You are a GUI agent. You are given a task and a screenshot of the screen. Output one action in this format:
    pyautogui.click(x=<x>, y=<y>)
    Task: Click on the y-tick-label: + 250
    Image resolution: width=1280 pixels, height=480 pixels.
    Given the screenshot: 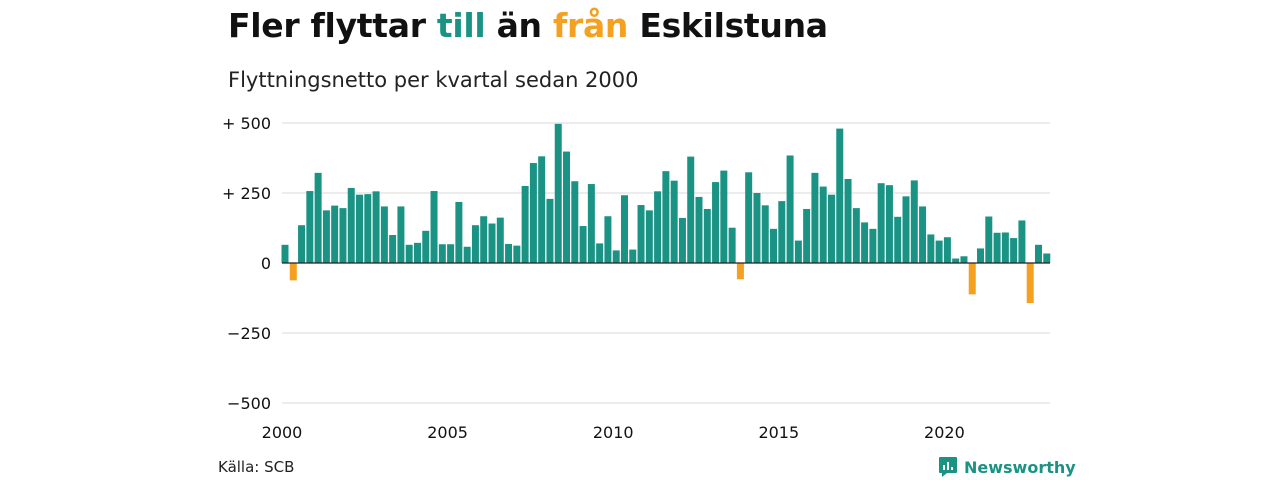 What is the action you would take?
    pyautogui.click(x=246, y=193)
    